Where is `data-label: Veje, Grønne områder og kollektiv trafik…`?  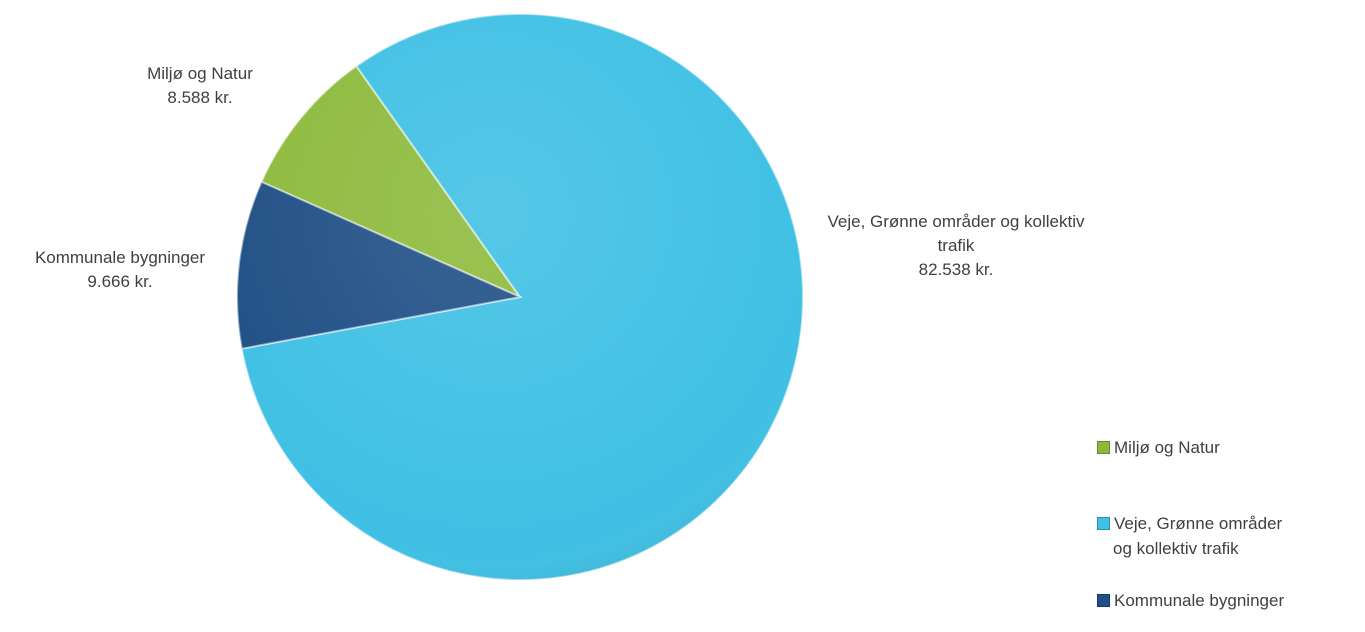 data-label: Veje, Grønne områder og kollektiv trafik… is located at coordinates (956, 246).